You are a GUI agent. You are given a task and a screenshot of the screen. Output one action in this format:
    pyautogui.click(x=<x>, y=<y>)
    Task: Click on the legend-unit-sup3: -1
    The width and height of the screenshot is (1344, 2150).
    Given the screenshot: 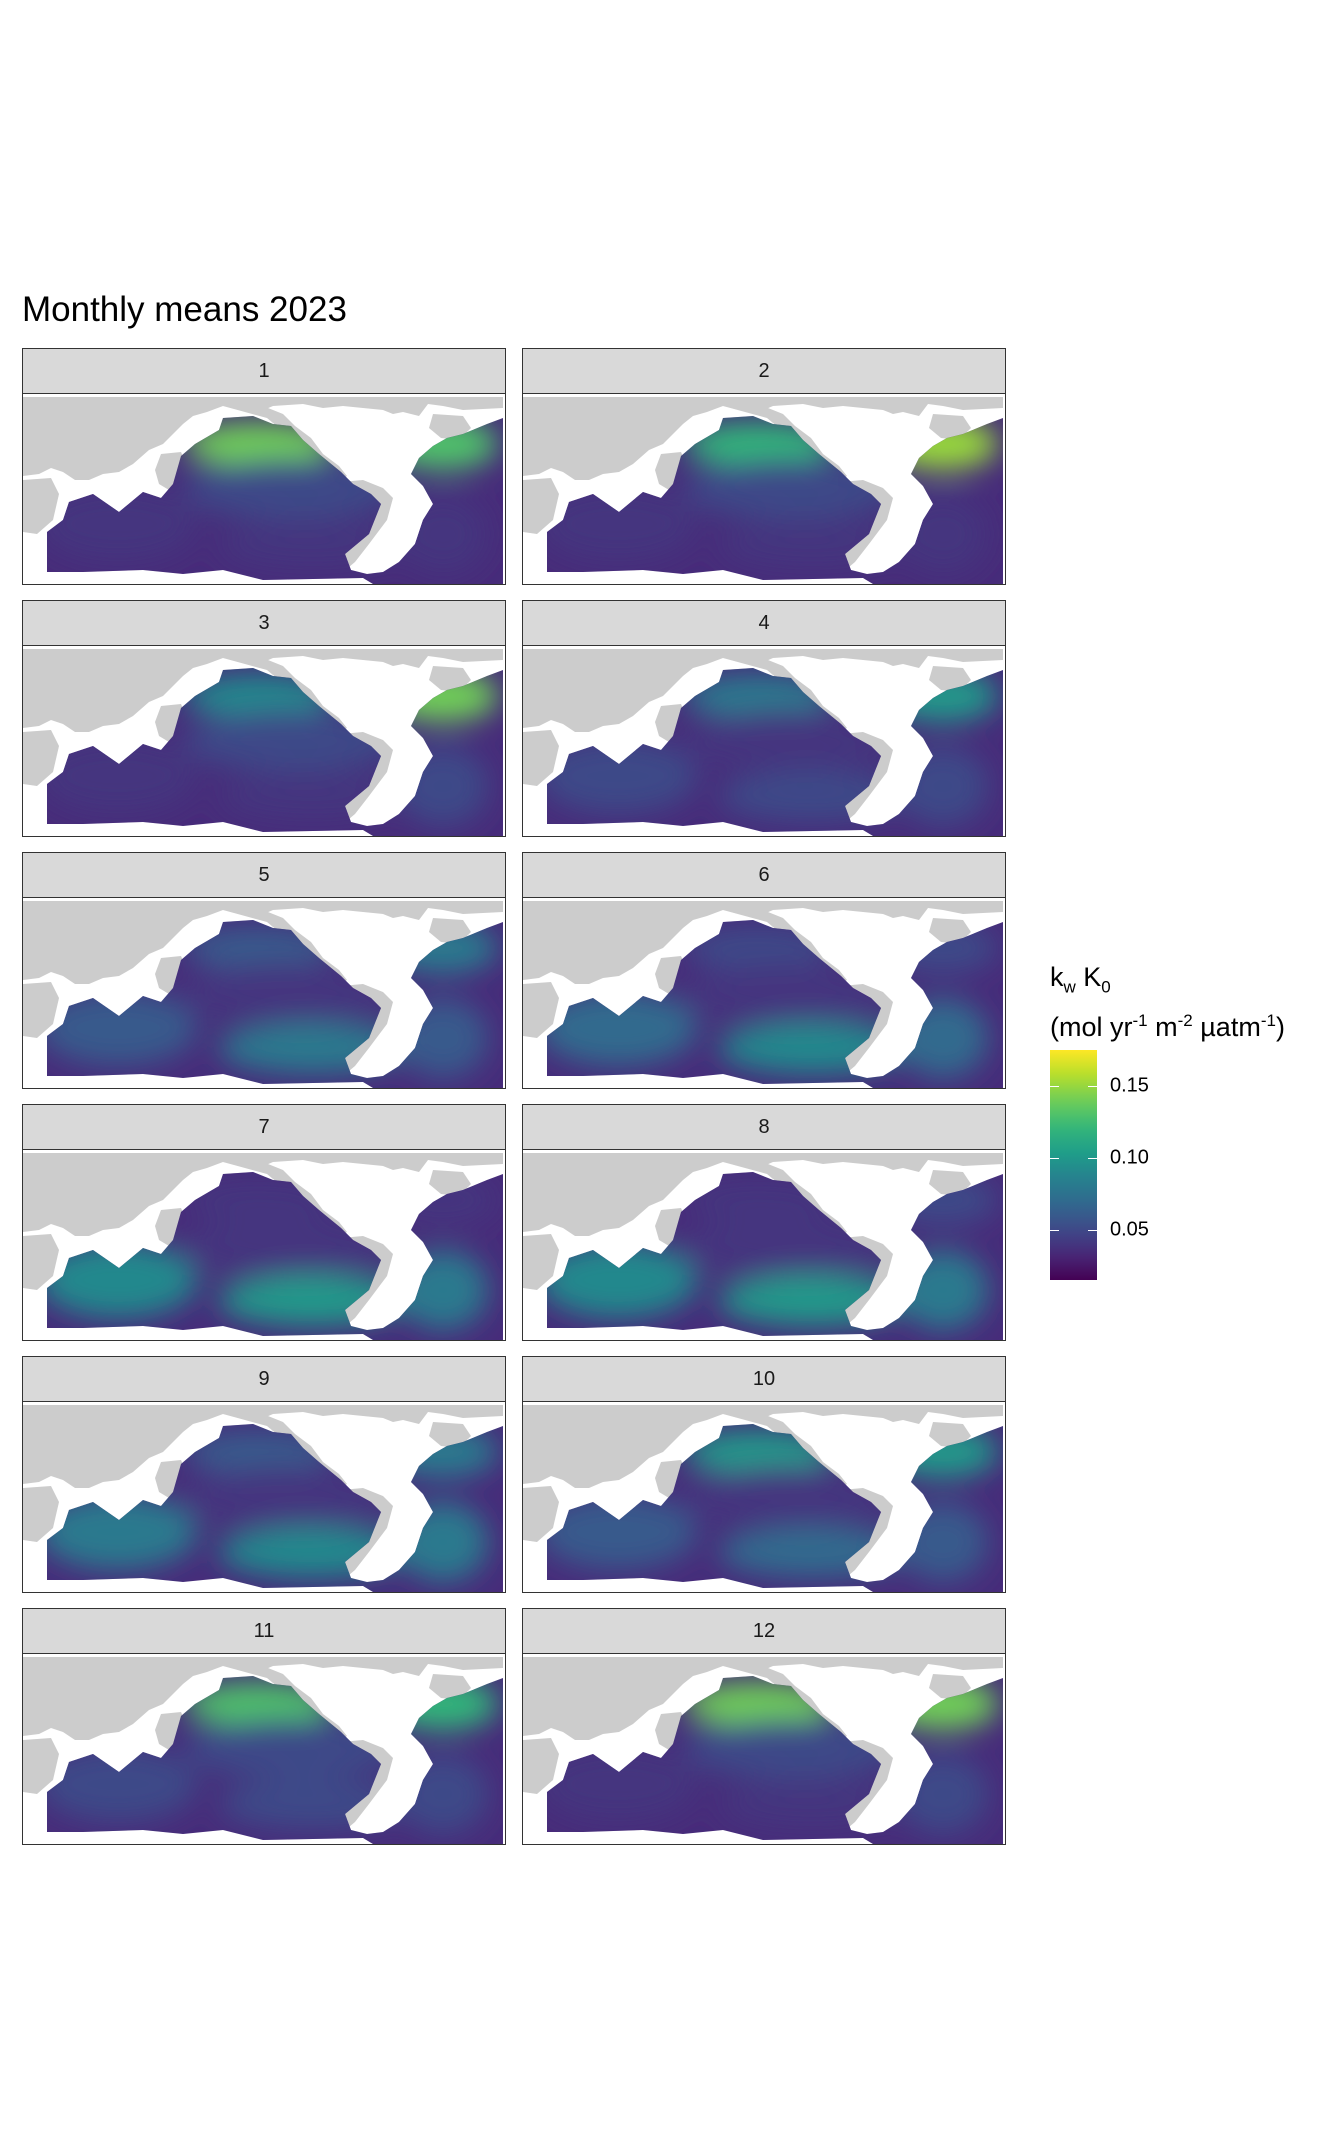 What is the action you would take?
    pyautogui.click(x=1268, y=1021)
    